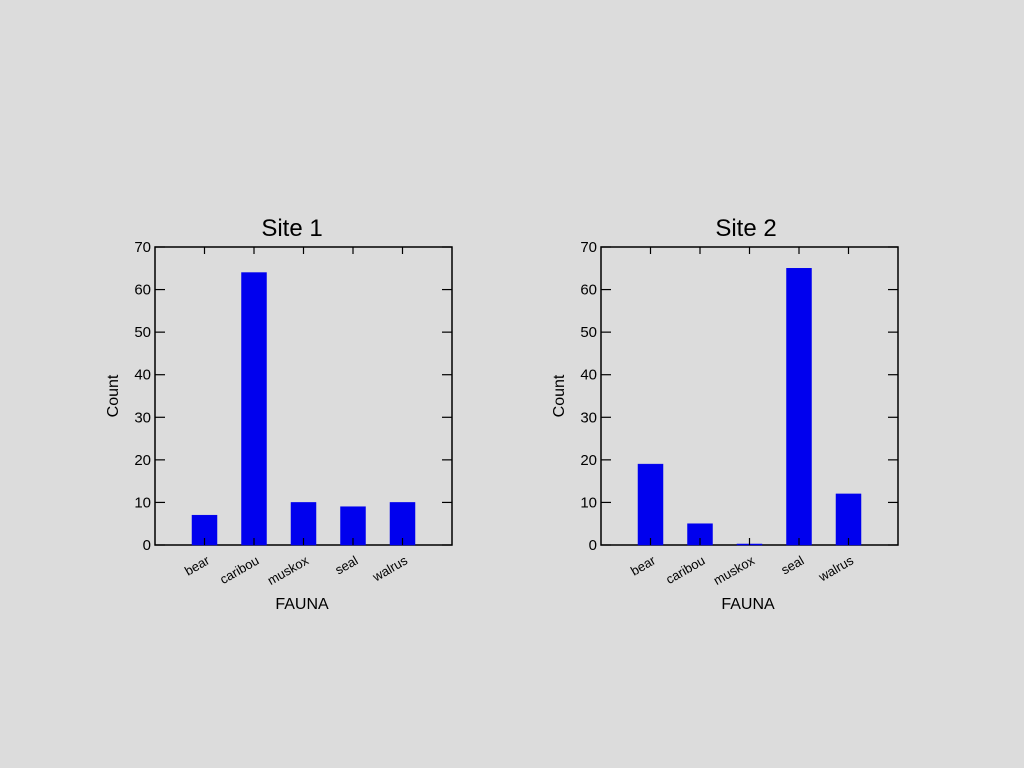  Describe the element at coordinates (650, 504) in the screenshot. I see `bar-bear` at that location.